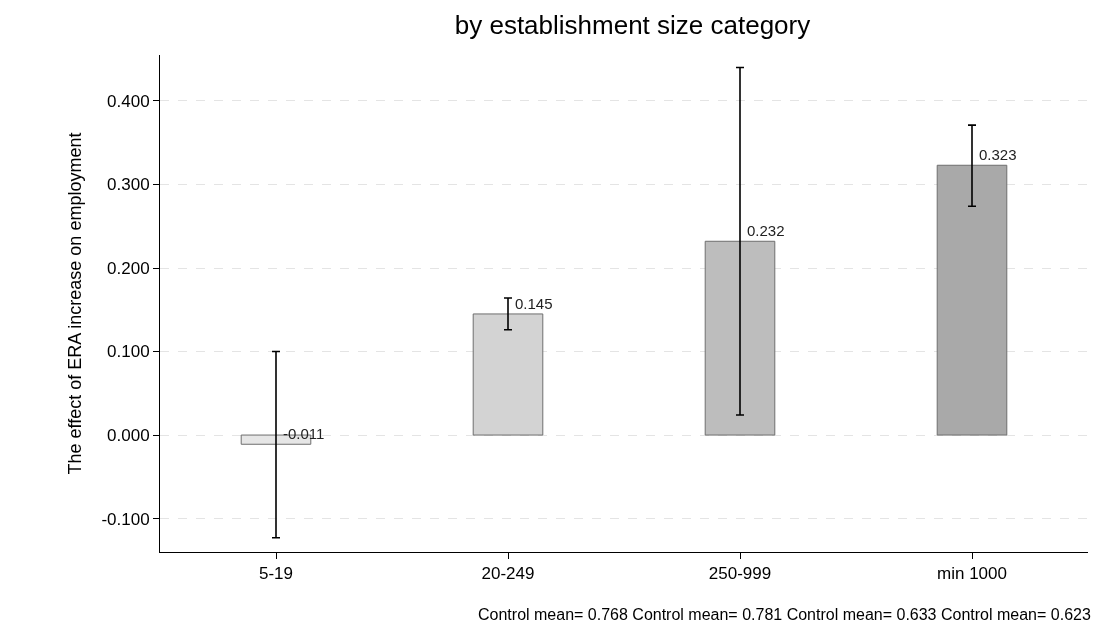 The width and height of the screenshot is (1100, 635). Describe the element at coordinates (128, 185) in the screenshot. I see `y-tick-label: 0.300` at that location.